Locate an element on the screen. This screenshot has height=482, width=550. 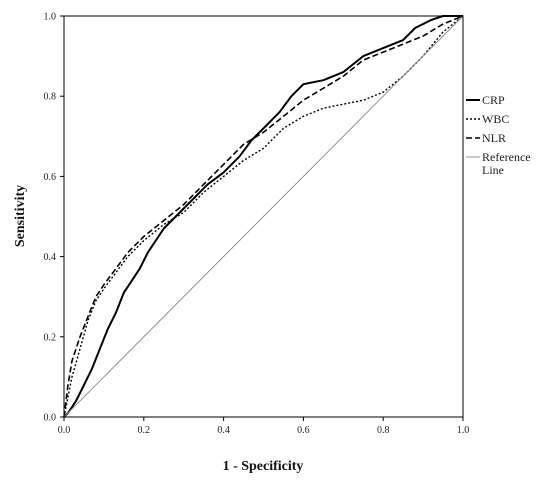
legend-label-crp: CRP is located at coordinates (493, 100).